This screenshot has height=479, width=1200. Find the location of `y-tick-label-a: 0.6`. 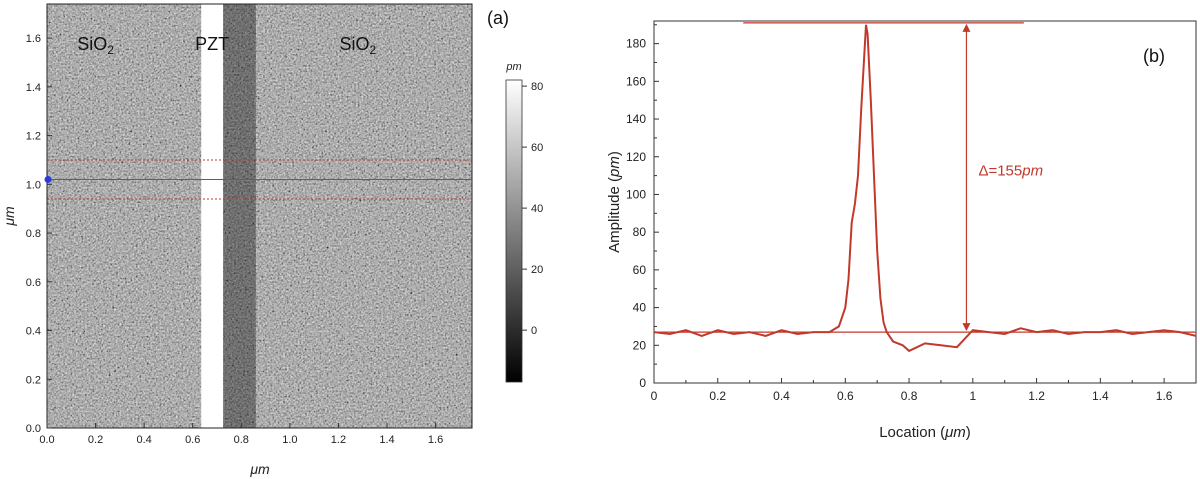

y-tick-label-a: 0.6 is located at coordinates (33, 283).